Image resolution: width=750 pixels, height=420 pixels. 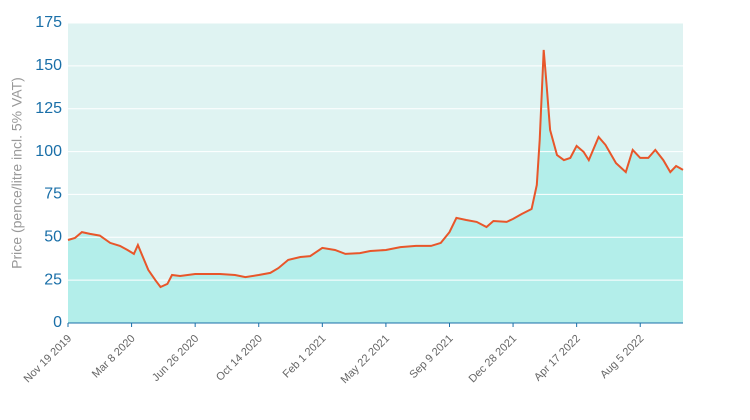 I want to click on x-tick-label: Mar 8 2020, so click(x=114, y=357).